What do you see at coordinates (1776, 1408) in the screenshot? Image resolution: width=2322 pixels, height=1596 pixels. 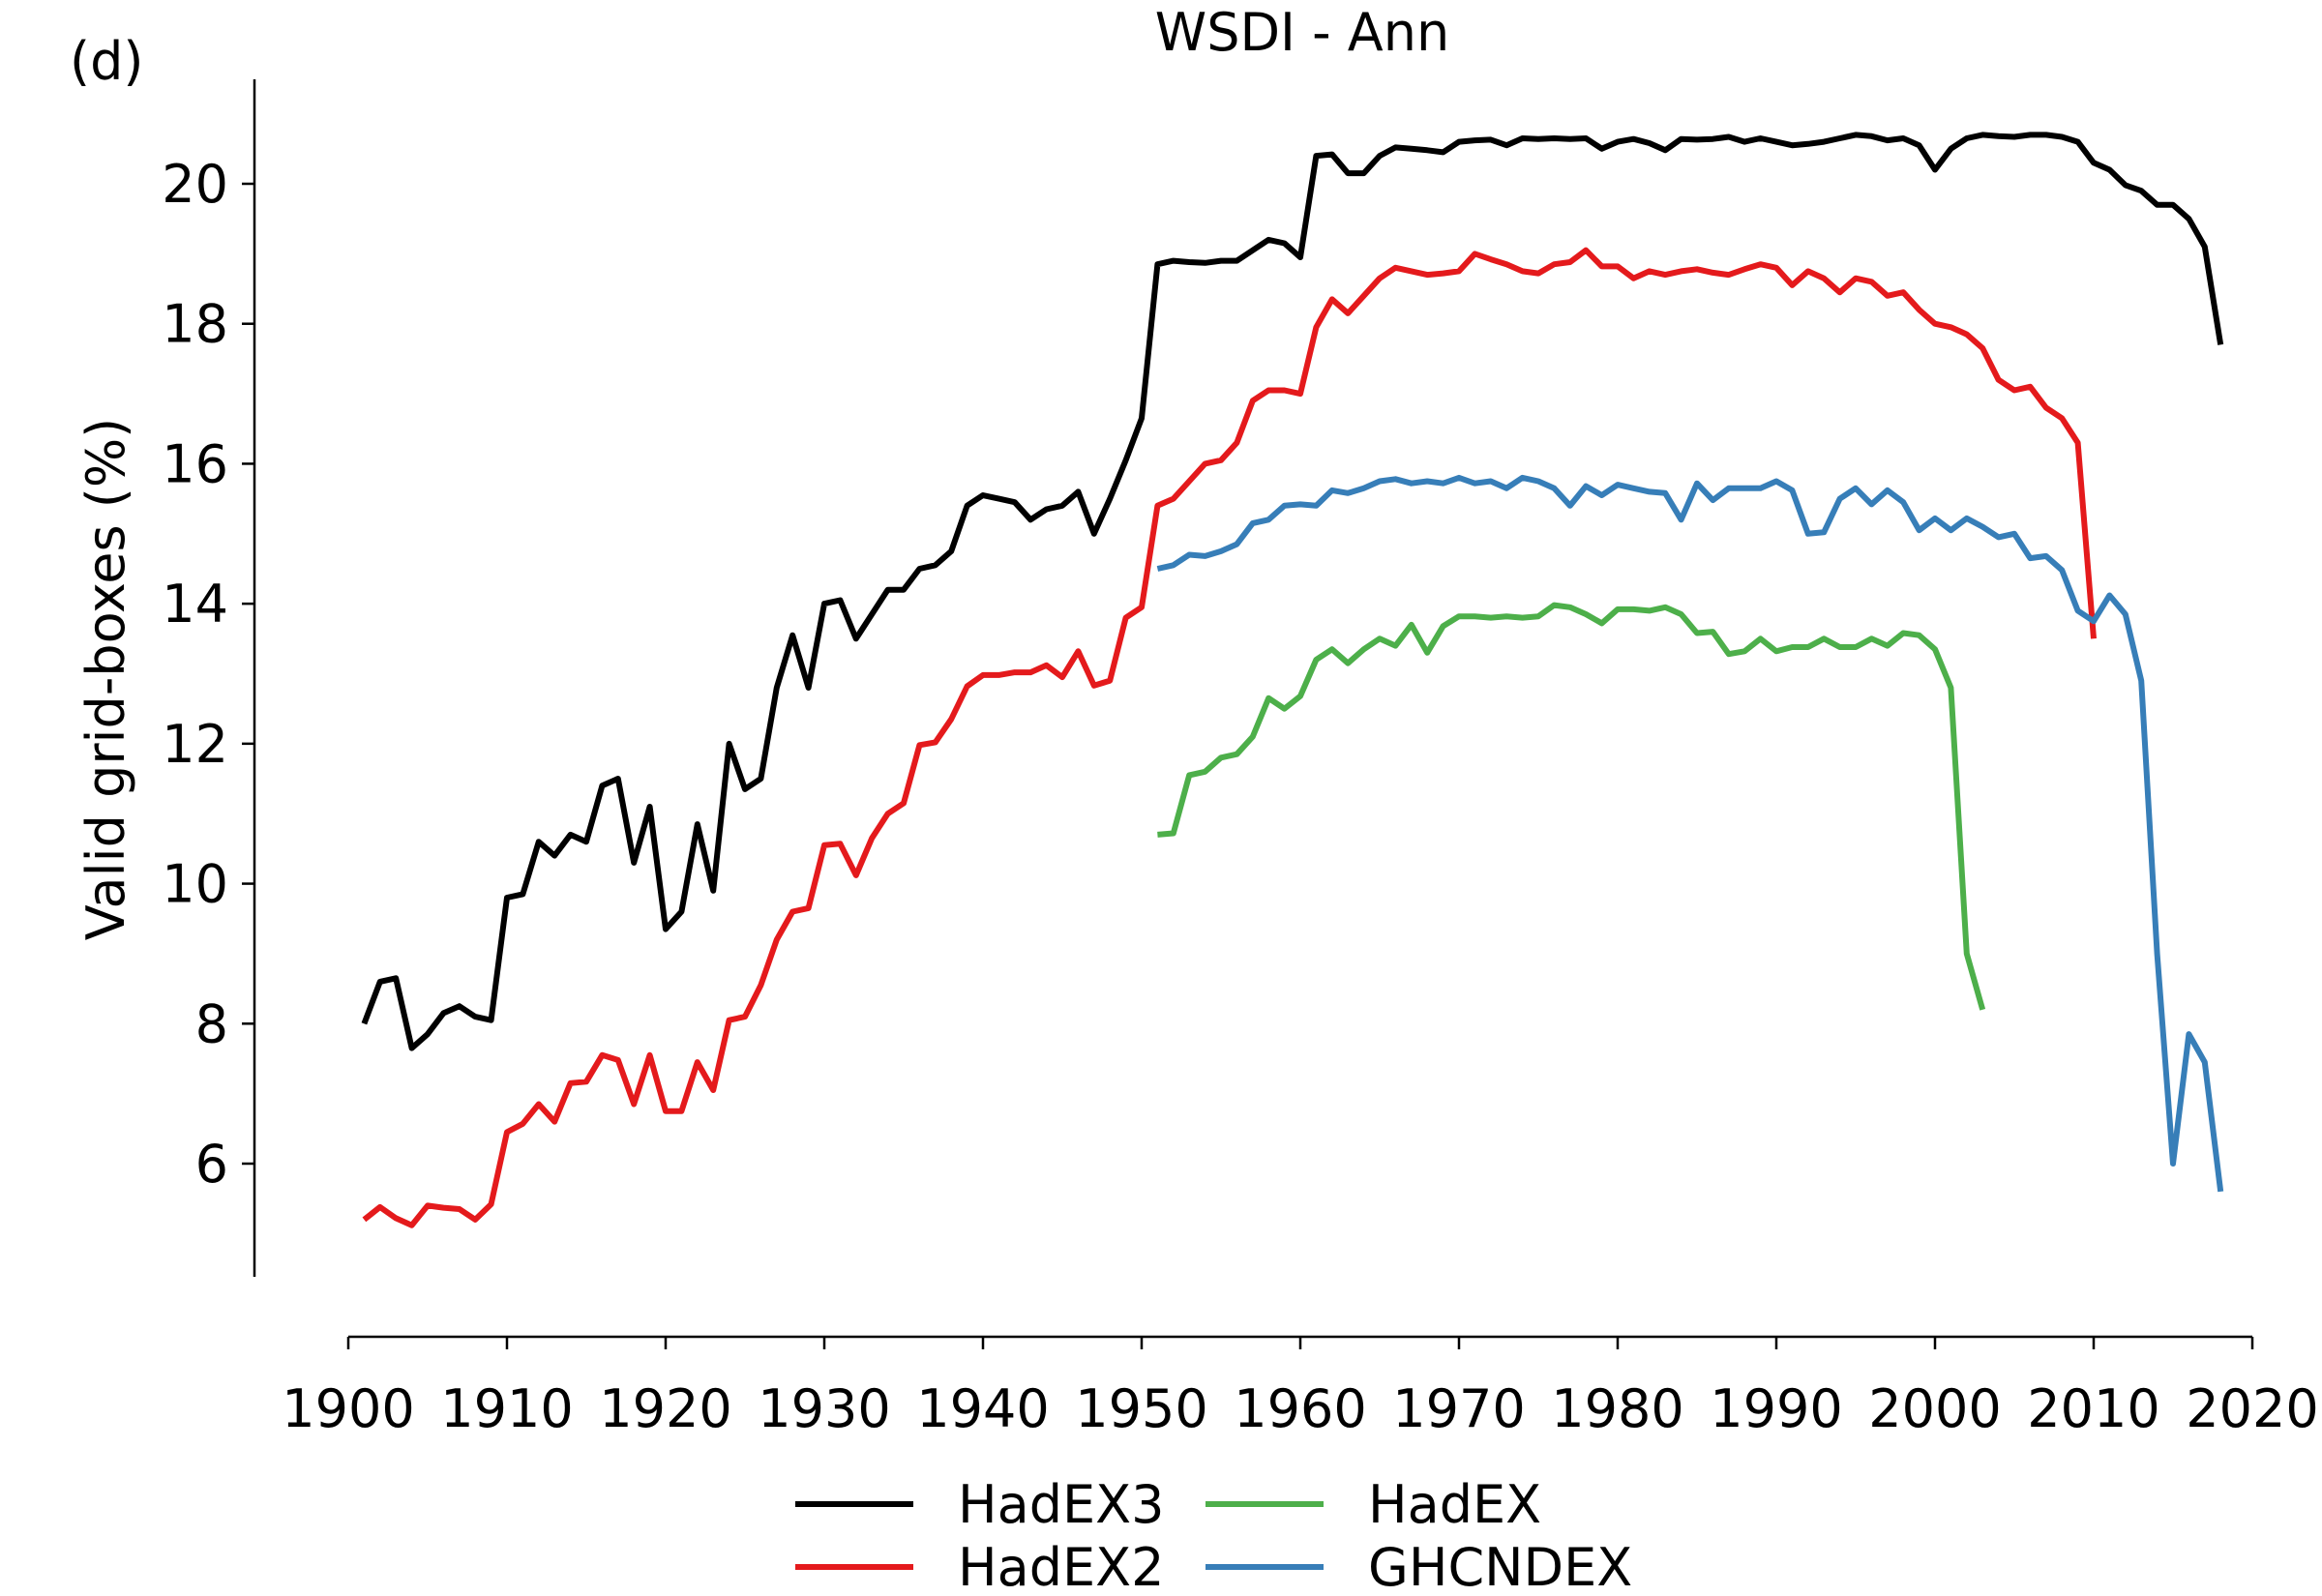 I see `x-tick-label: 1990` at bounding box center [1776, 1408].